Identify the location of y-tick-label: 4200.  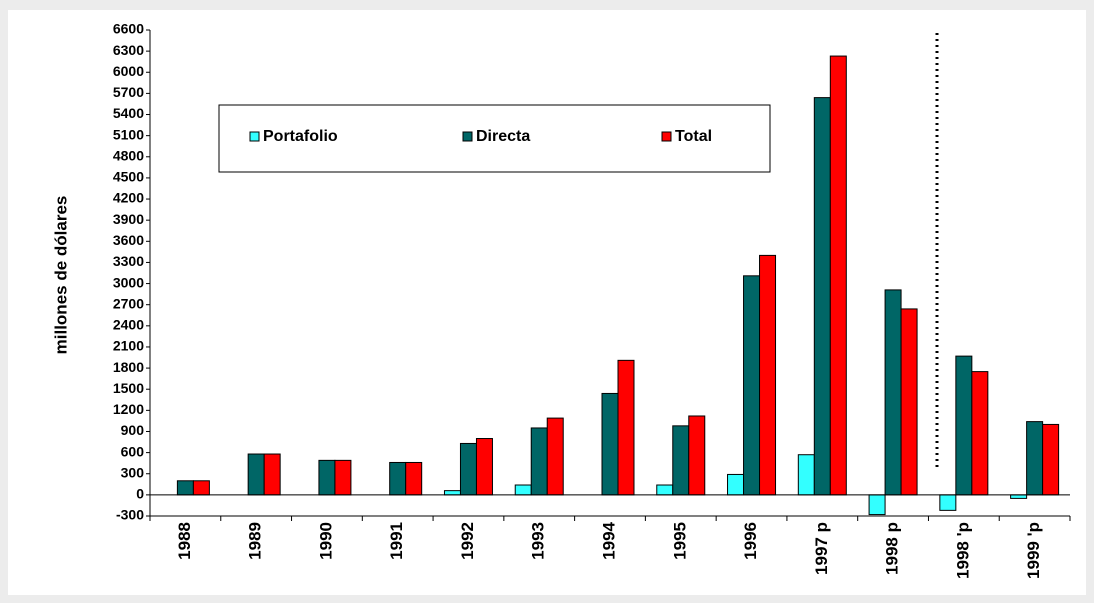
(128, 198).